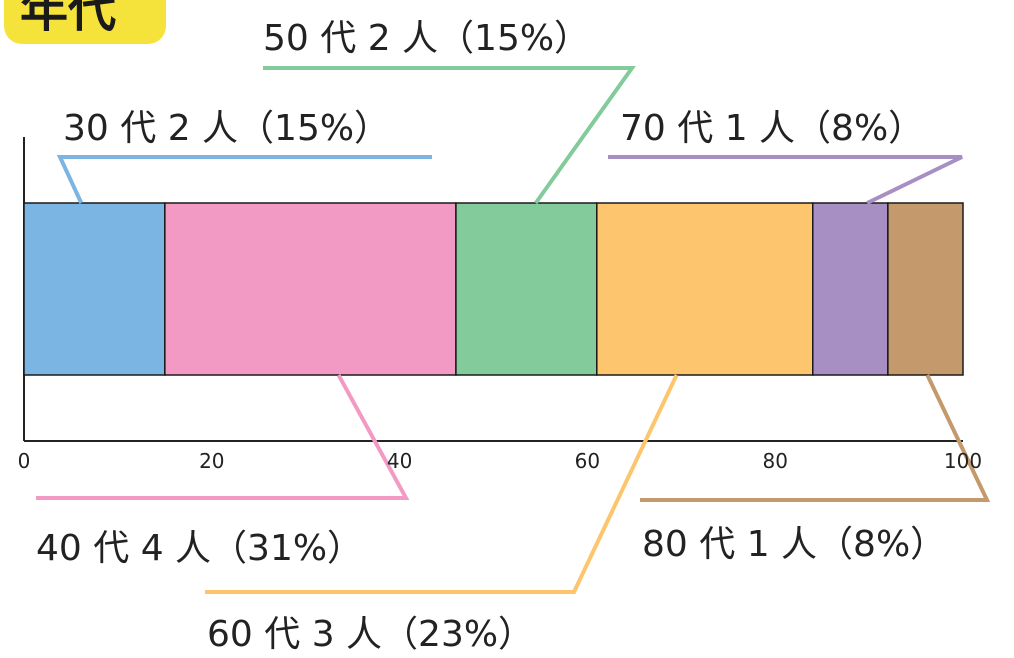 Image resolution: width=1014 pixels, height=658 pixels. What do you see at coordinates (211, 461) in the screenshot?
I see `x-tick-label: 20` at bounding box center [211, 461].